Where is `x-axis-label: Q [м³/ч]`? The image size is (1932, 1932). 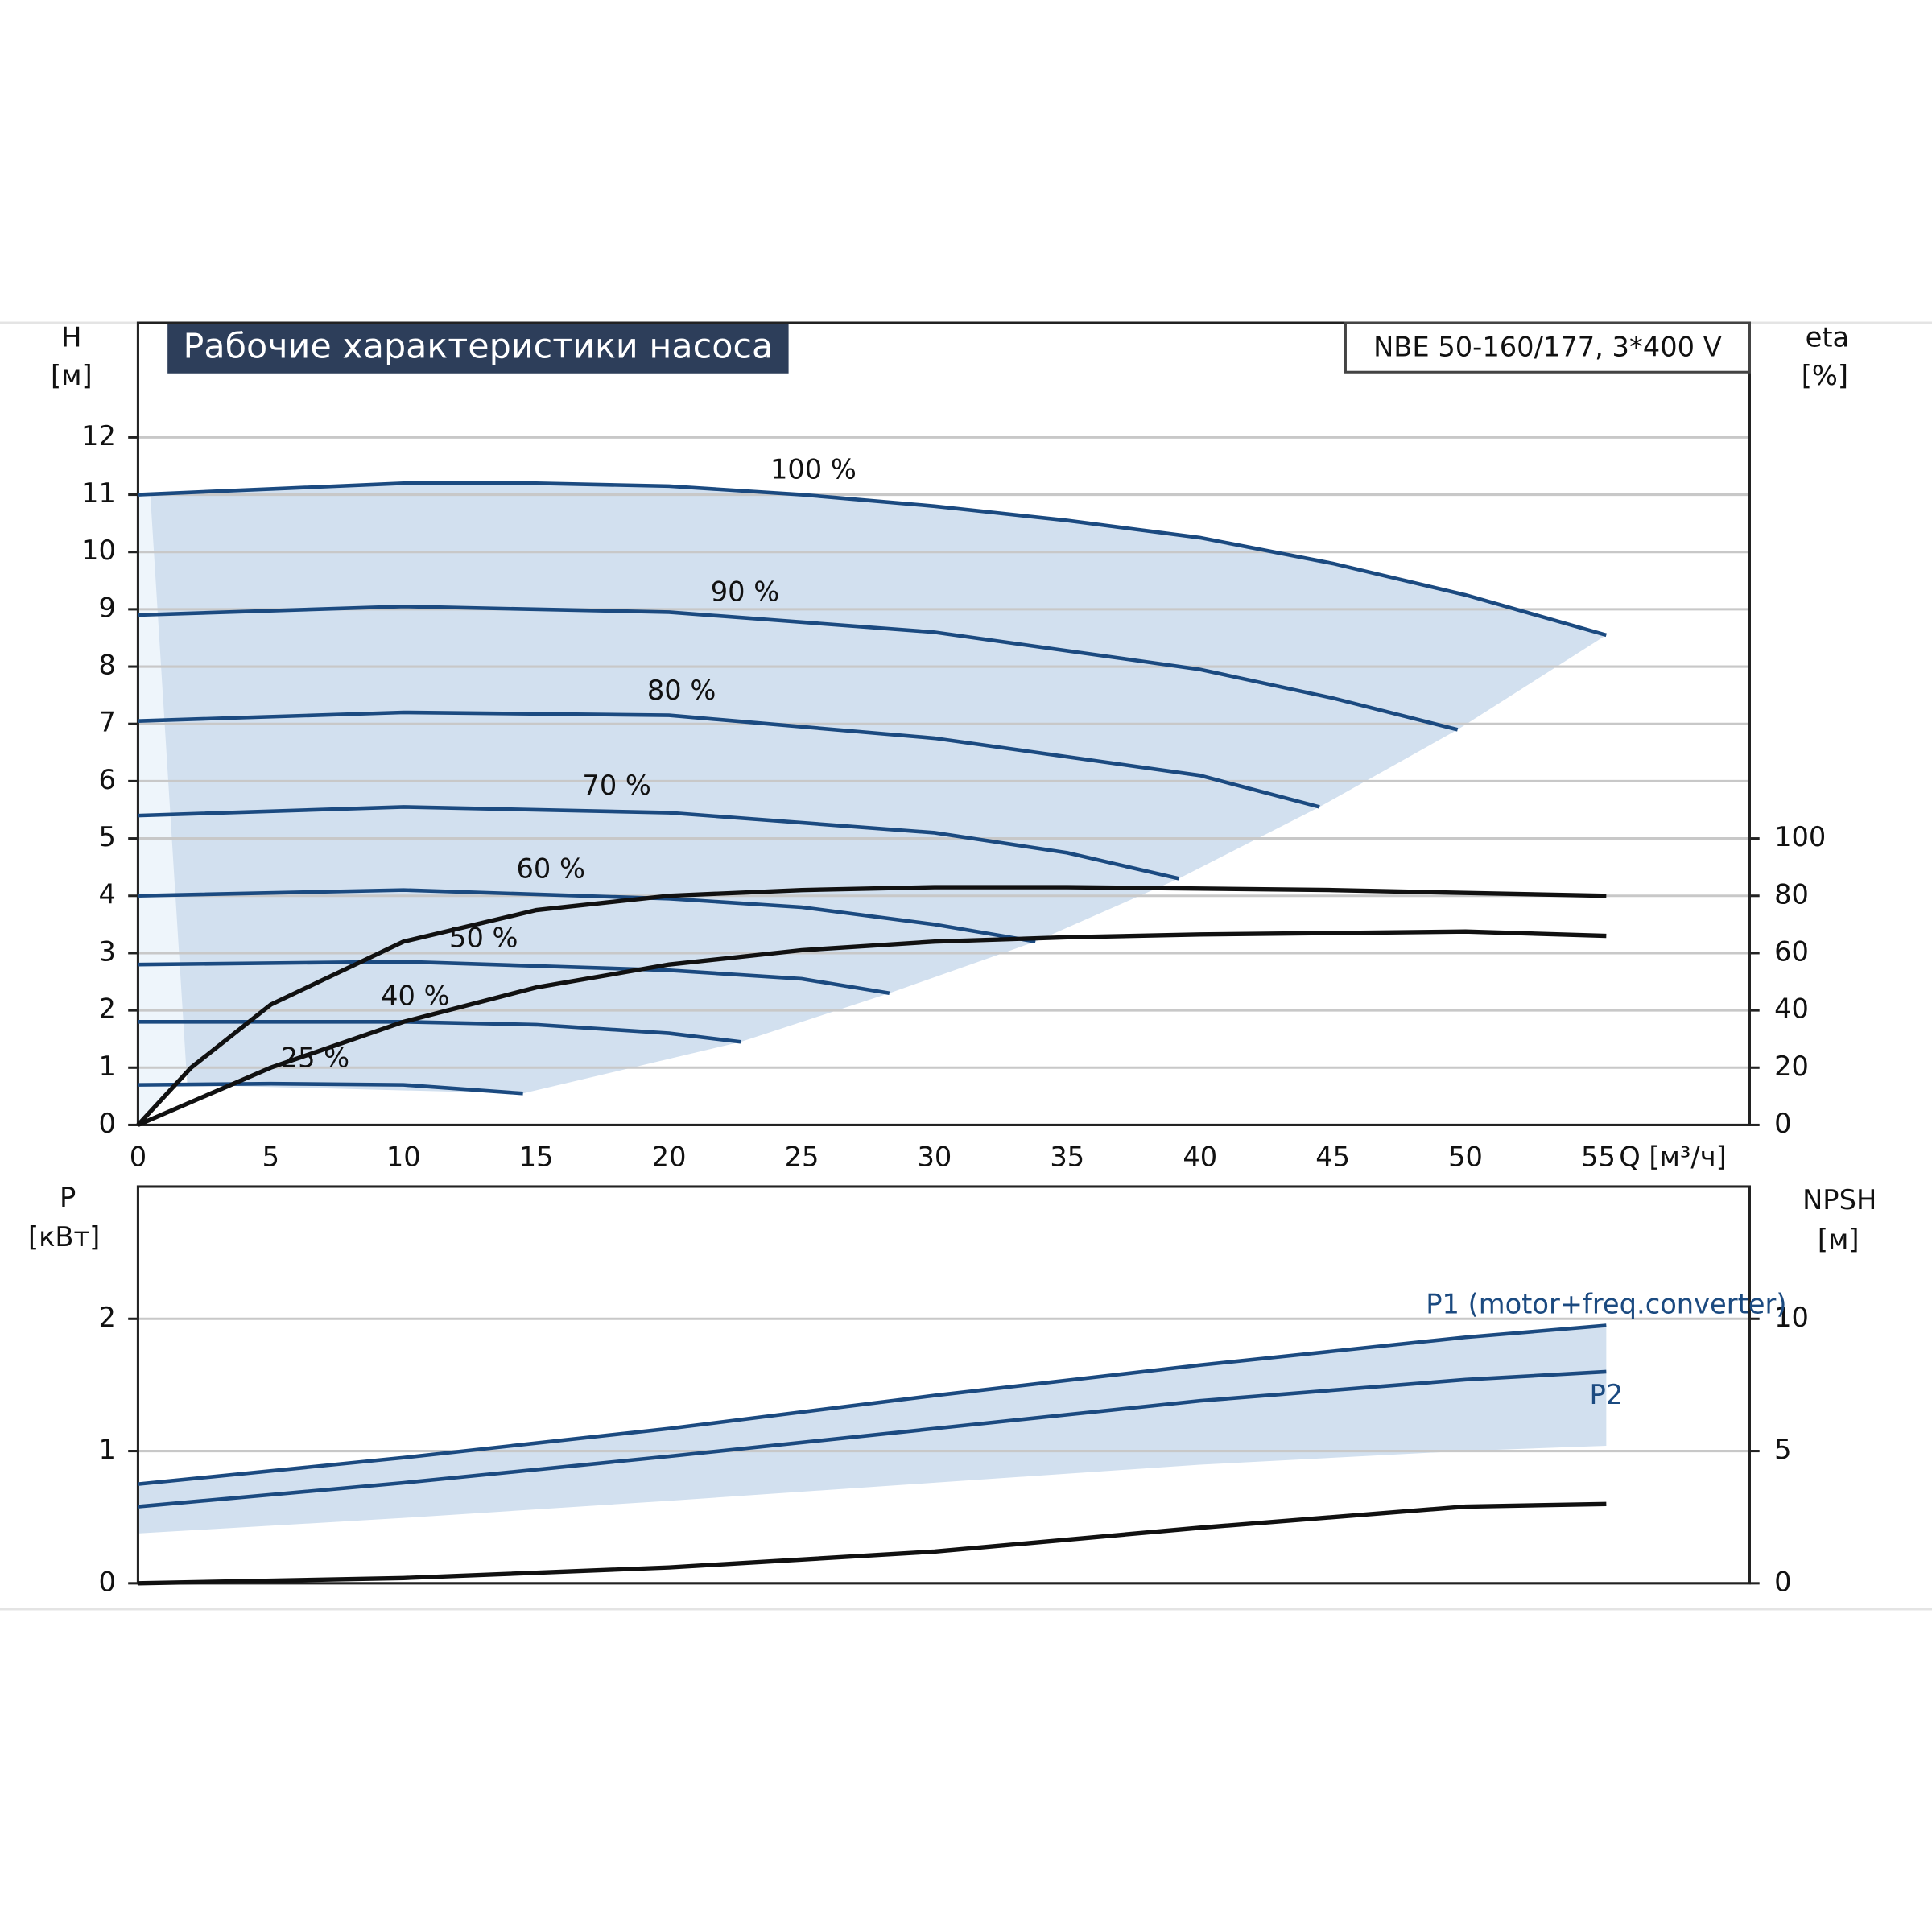
x-axis-label: Q [м³/ч] is located at coordinates (1673, 1156).